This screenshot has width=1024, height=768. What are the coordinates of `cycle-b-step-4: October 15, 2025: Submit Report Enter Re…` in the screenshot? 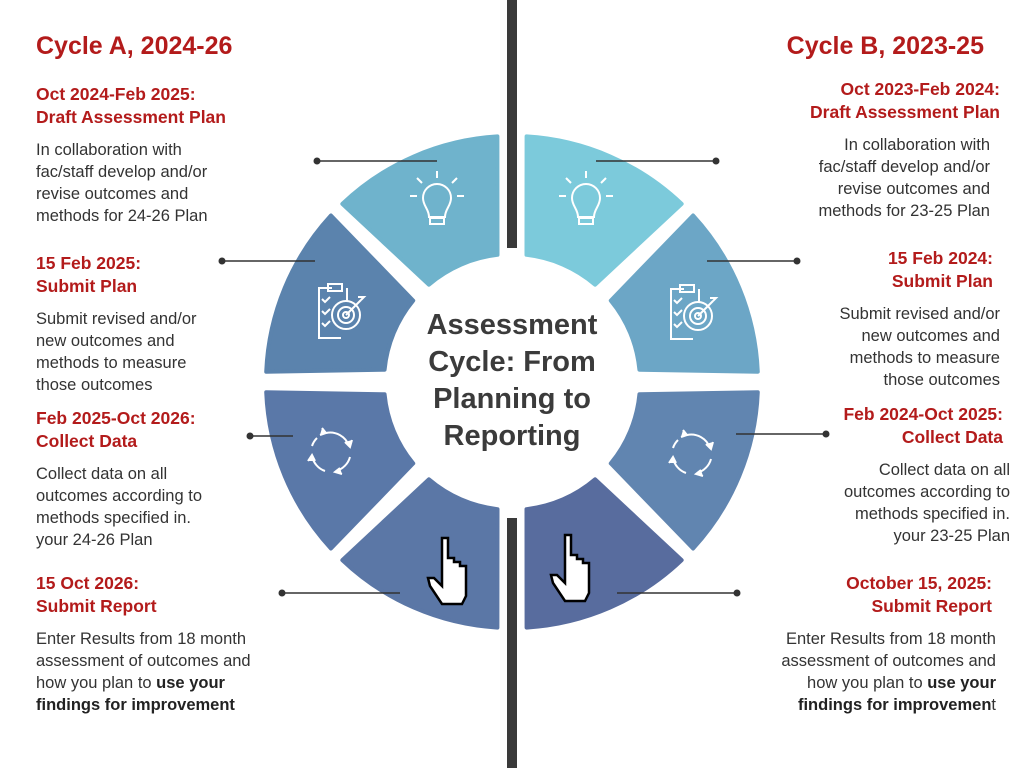 It's located at (824, 644).